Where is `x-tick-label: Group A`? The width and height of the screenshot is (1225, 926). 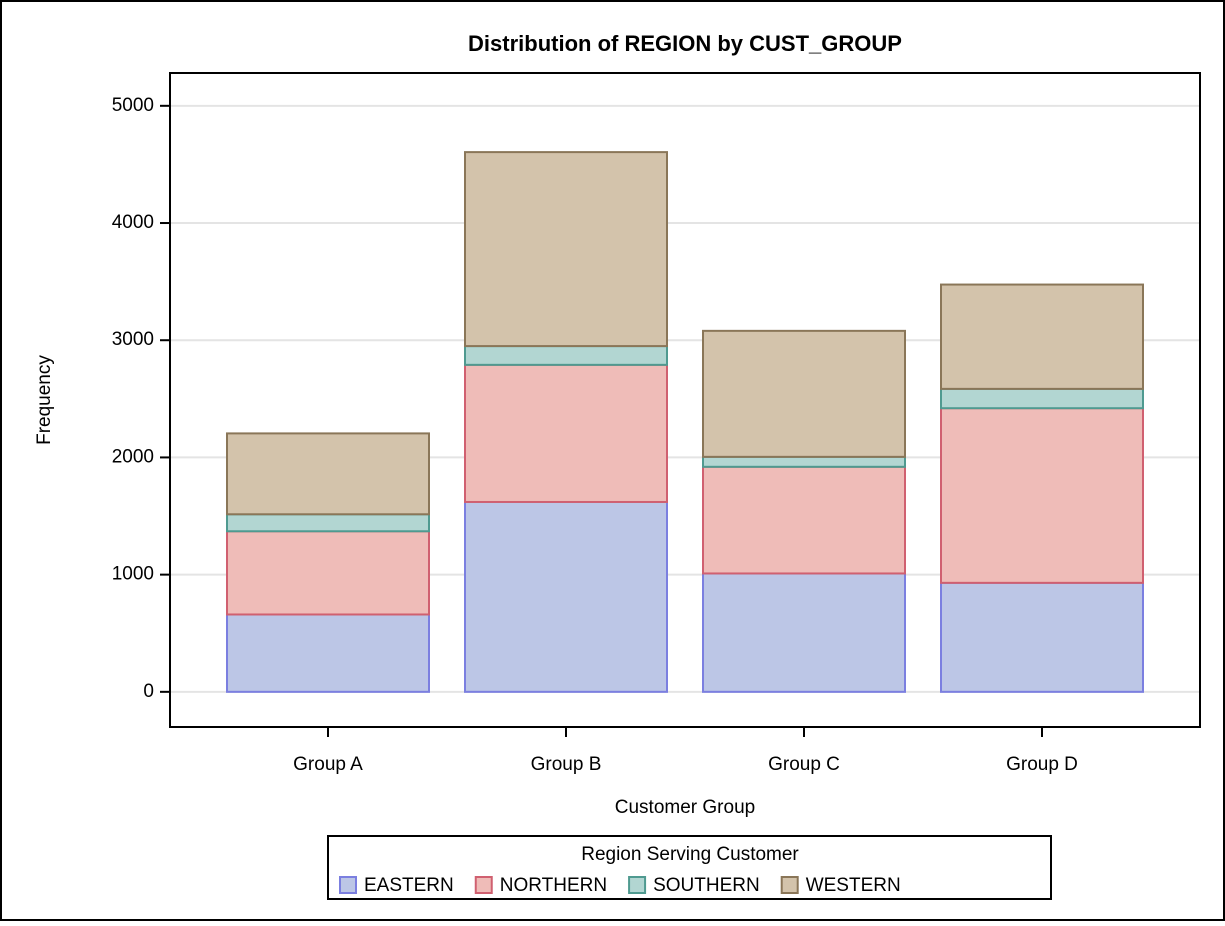
x-tick-label: Group A is located at coordinates (328, 764).